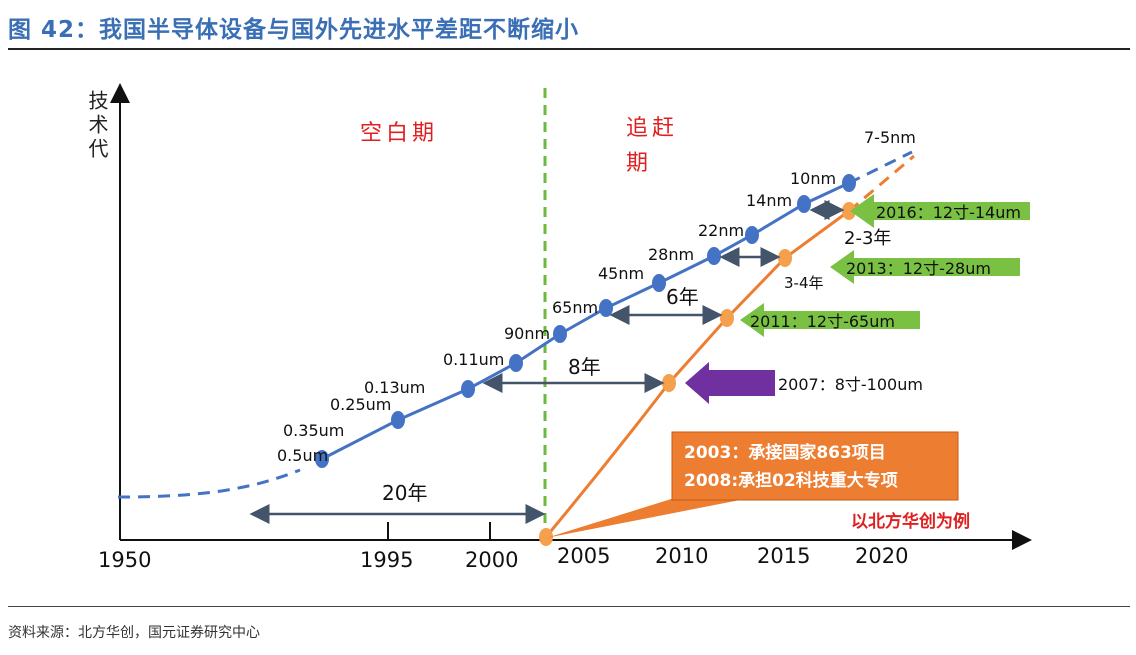  Describe the element at coordinates (682, 297) in the screenshot. I see `gap-label: 6年` at that location.